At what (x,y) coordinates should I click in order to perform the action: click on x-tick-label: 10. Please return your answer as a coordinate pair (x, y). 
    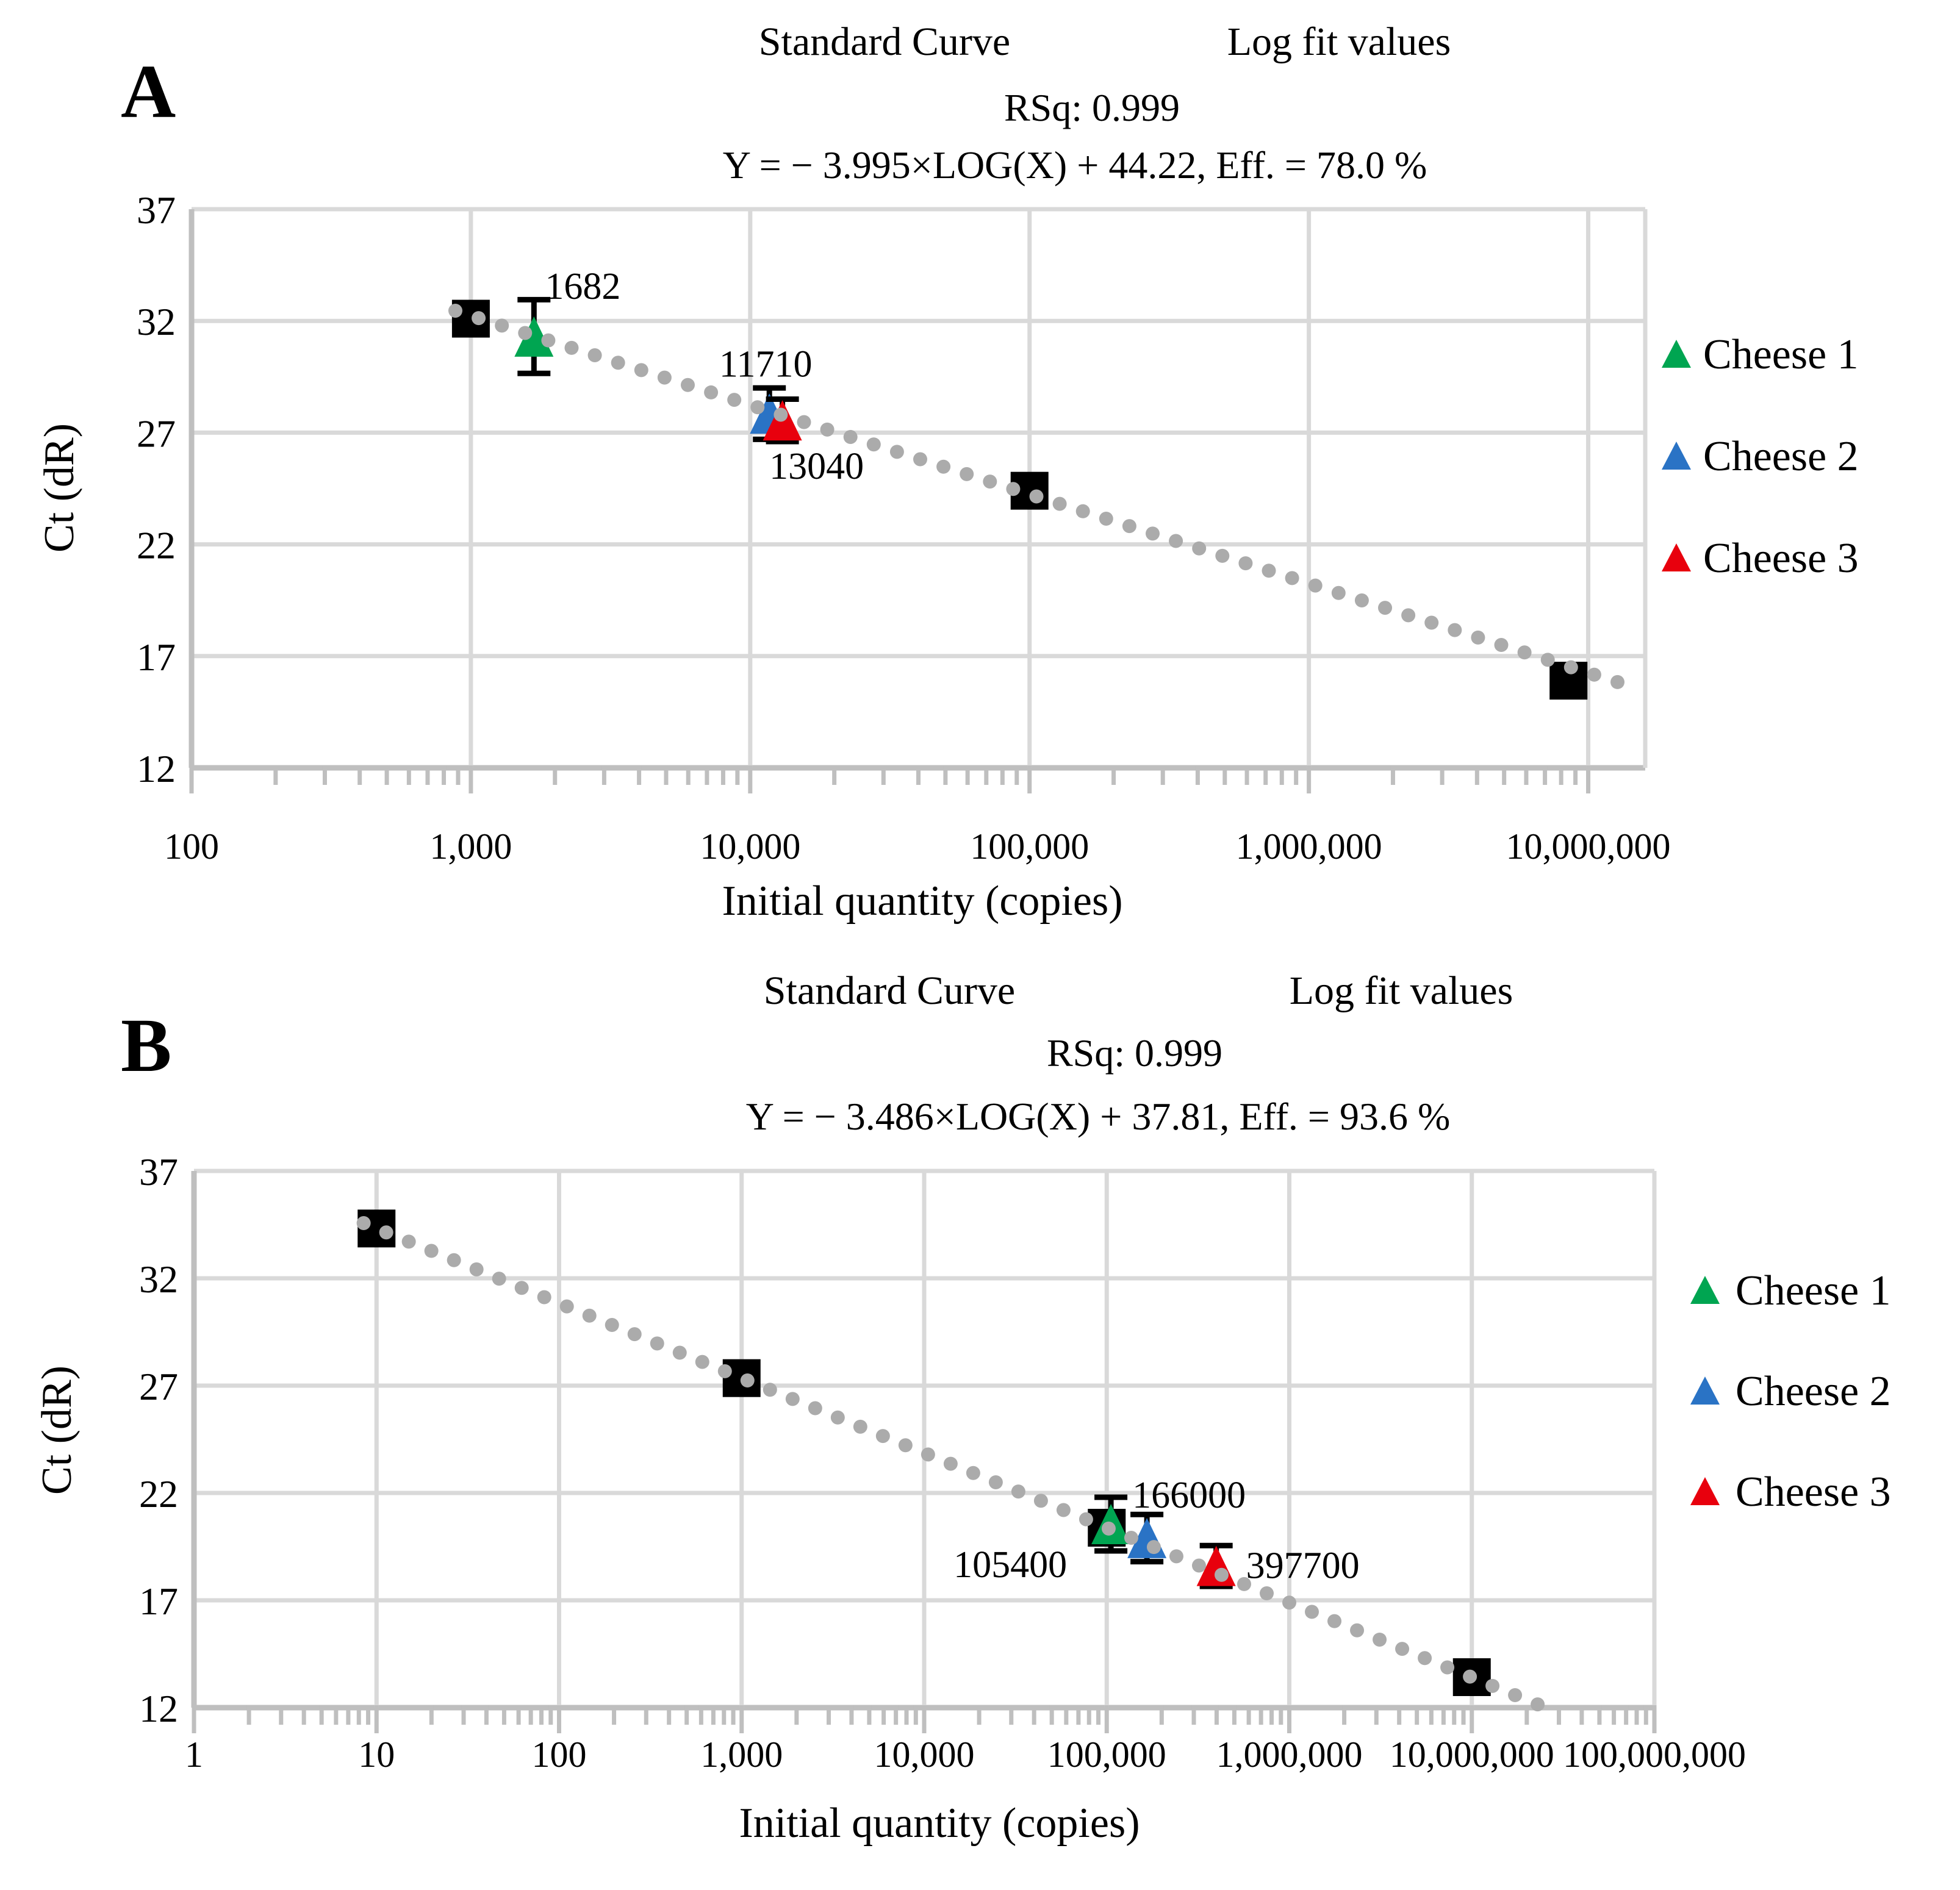
    Looking at the image, I should click on (376, 1754).